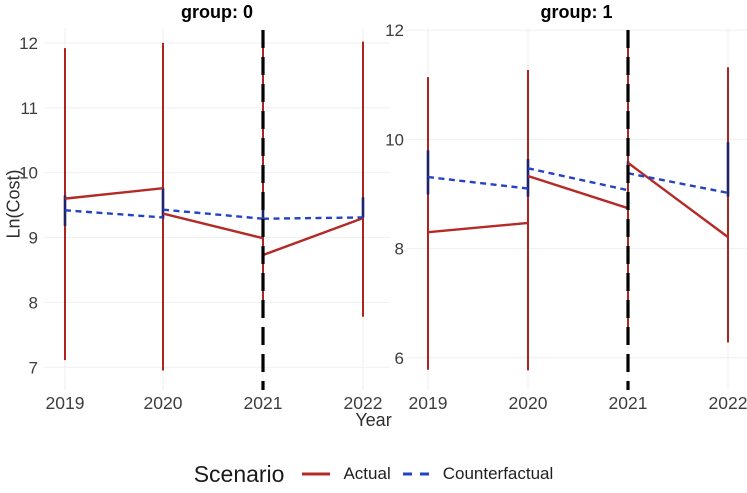 The width and height of the screenshot is (747, 493). What do you see at coordinates (498, 473) in the screenshot?
I see `legend-label-counterfactual: Counterfactual` at bounding box center [498, 473].